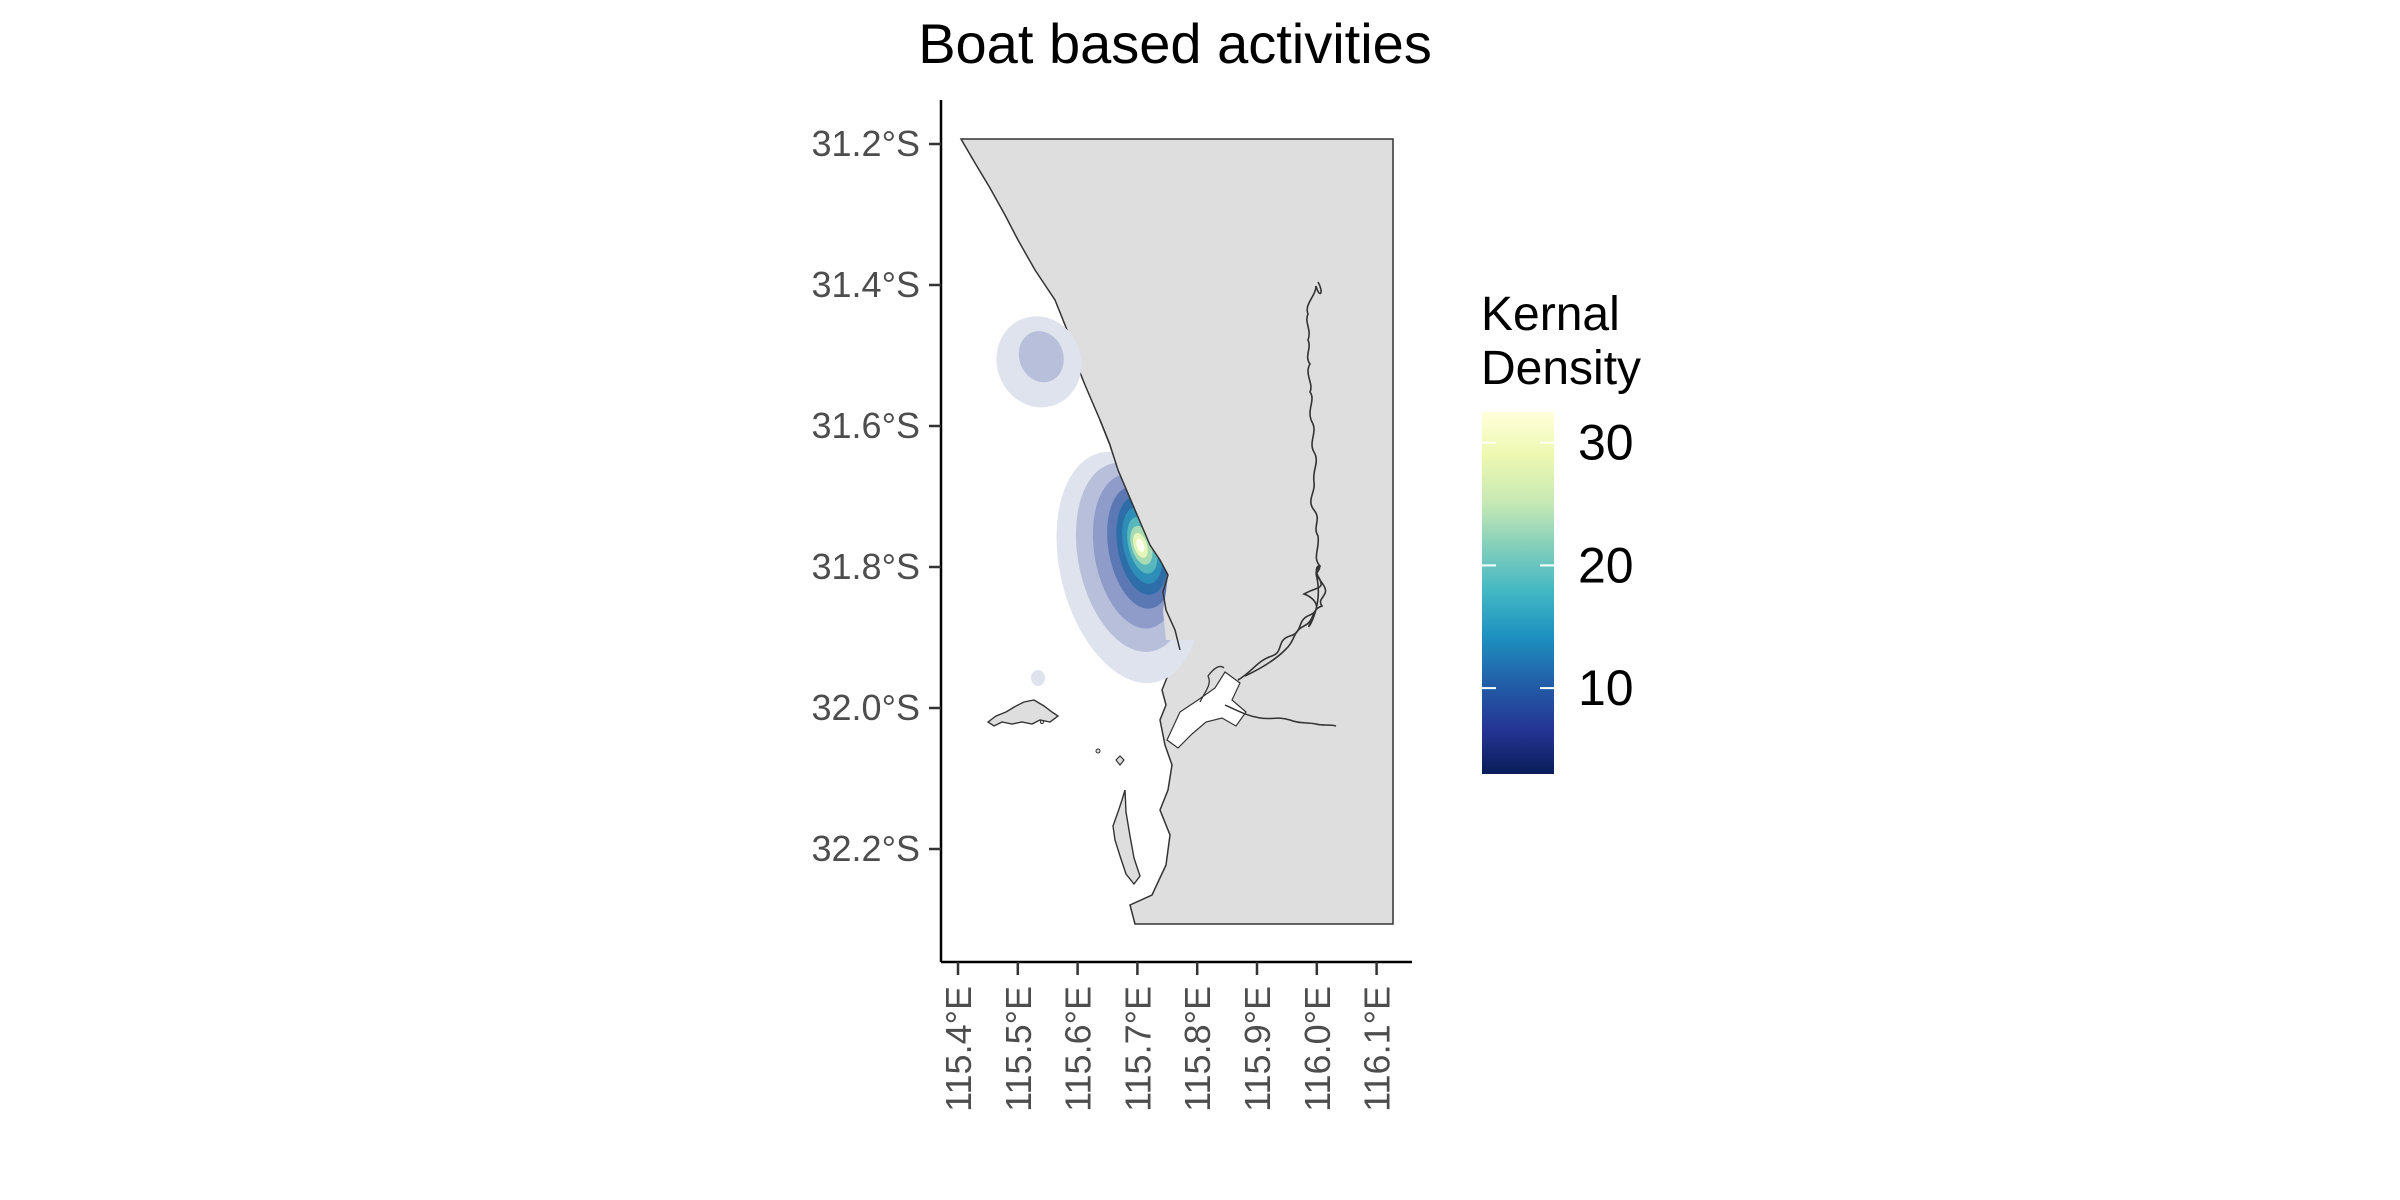  Describe the element at coordinates (866, 707) in the screenshot. I see `y-tick-label: 32.0°S` at that location.